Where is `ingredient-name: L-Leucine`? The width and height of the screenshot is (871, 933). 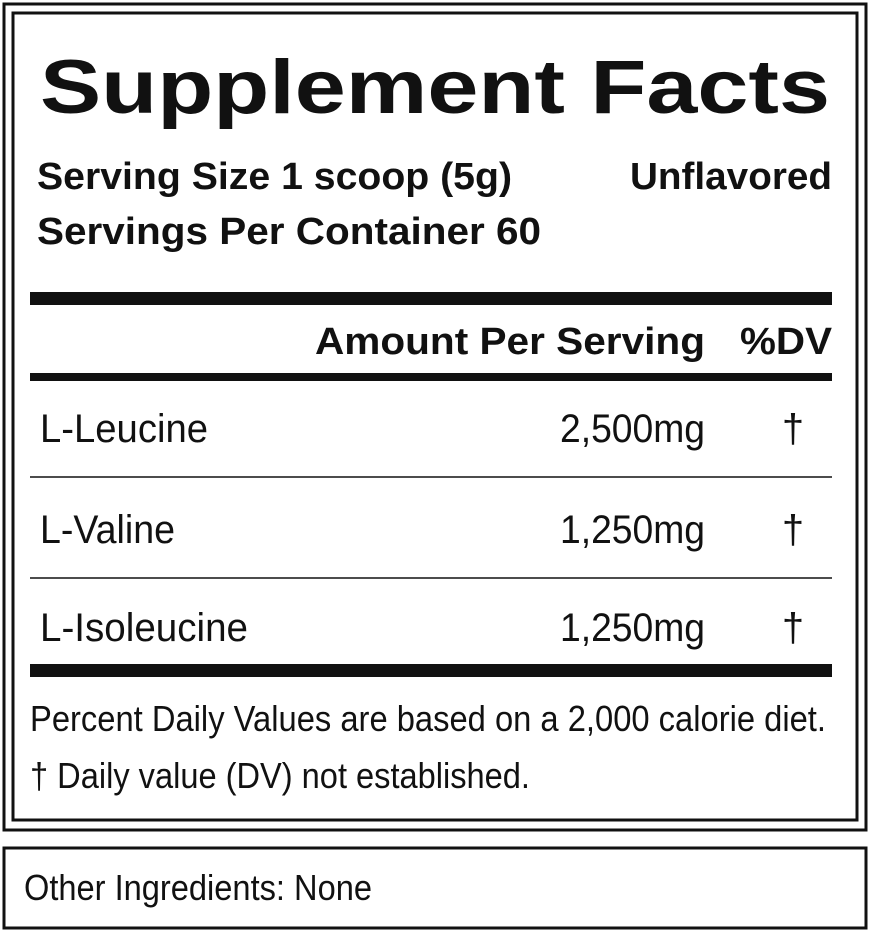
ingredient-name: L-Leucine is located at coordinates (124, 429).